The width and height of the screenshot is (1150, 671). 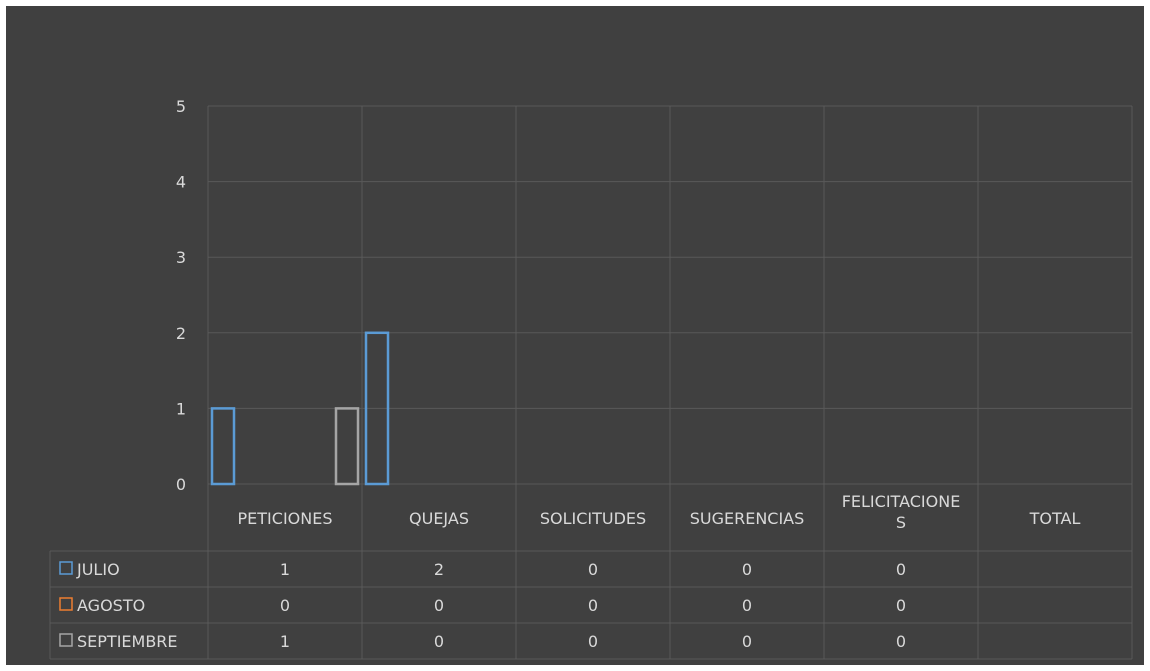 I want to click on y-tick-label: 3, so click(x=181, y=257).